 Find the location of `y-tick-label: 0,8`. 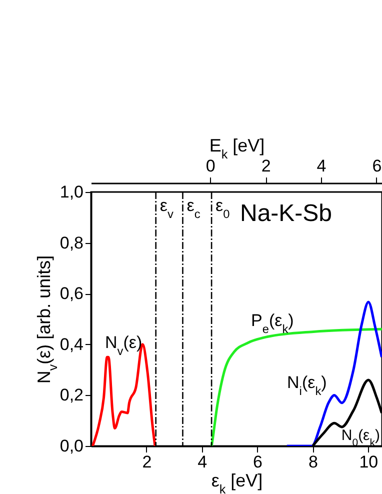

y-tick-label: 0,8 is located at coordinates (72, 242).